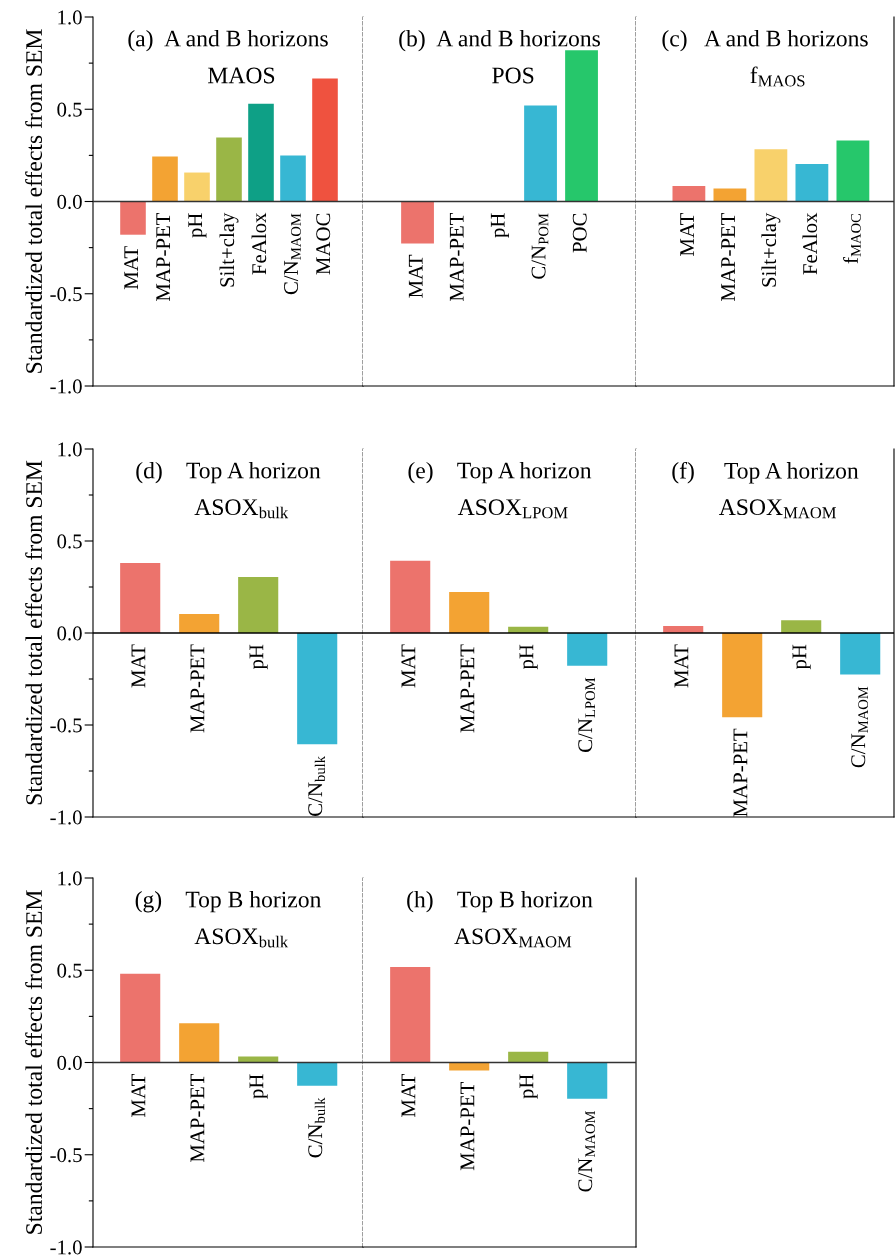 This screenshot has height=1258, width=895. What do you see at coordinates (323, 244) in the screenshot?
I see `category-label: MAOC` at bounding box center [323, 244].